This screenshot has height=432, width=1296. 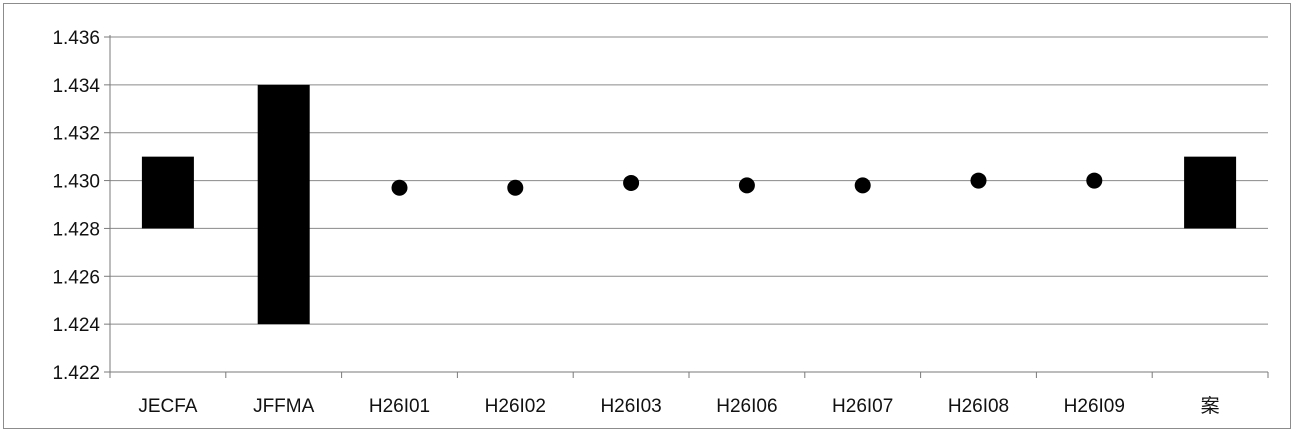 What do you see at coordinates (76, 38) in the screenshot?
I see `y-tick-label: 1.436` at bounding box center [76, 38].